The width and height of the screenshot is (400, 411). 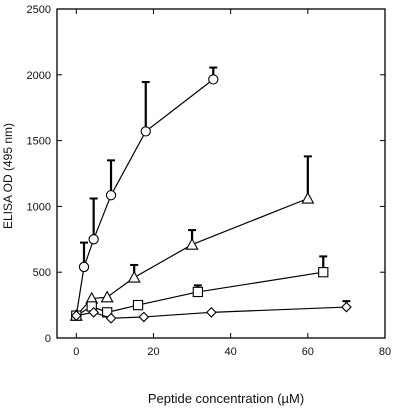 What do you see at coordinates (39, 10) in the screenshot?
I see `y-tick-label: 2500` at bounding box center [39, 10].